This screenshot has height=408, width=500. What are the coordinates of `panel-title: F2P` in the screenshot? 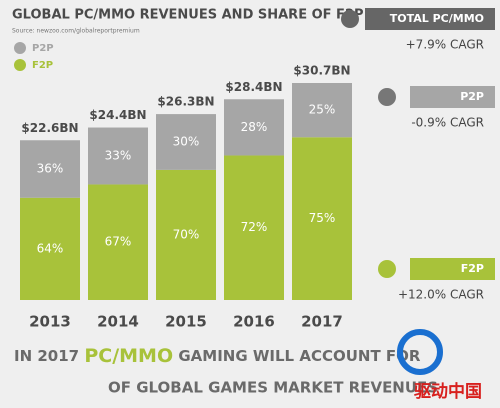 It's located at (472, 268).